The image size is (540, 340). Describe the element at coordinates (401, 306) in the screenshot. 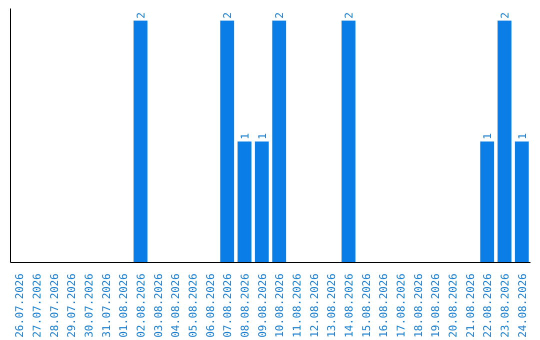

I see `x-tick-label: 17.08.2026` at that location.